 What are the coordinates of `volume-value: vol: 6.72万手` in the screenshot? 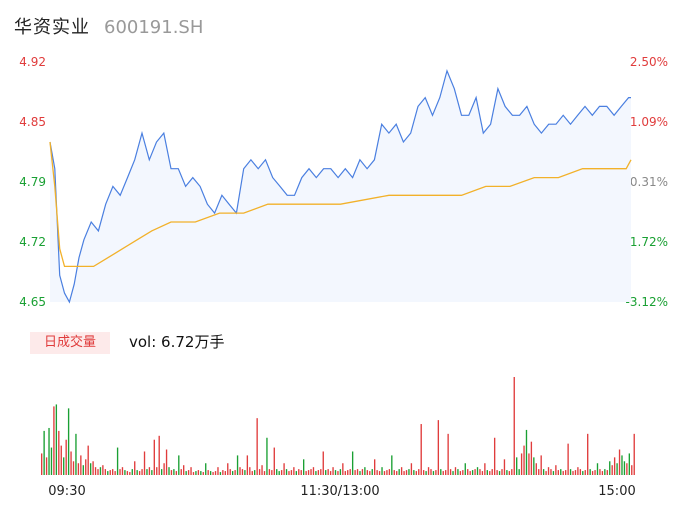 It's located at (177, 342).